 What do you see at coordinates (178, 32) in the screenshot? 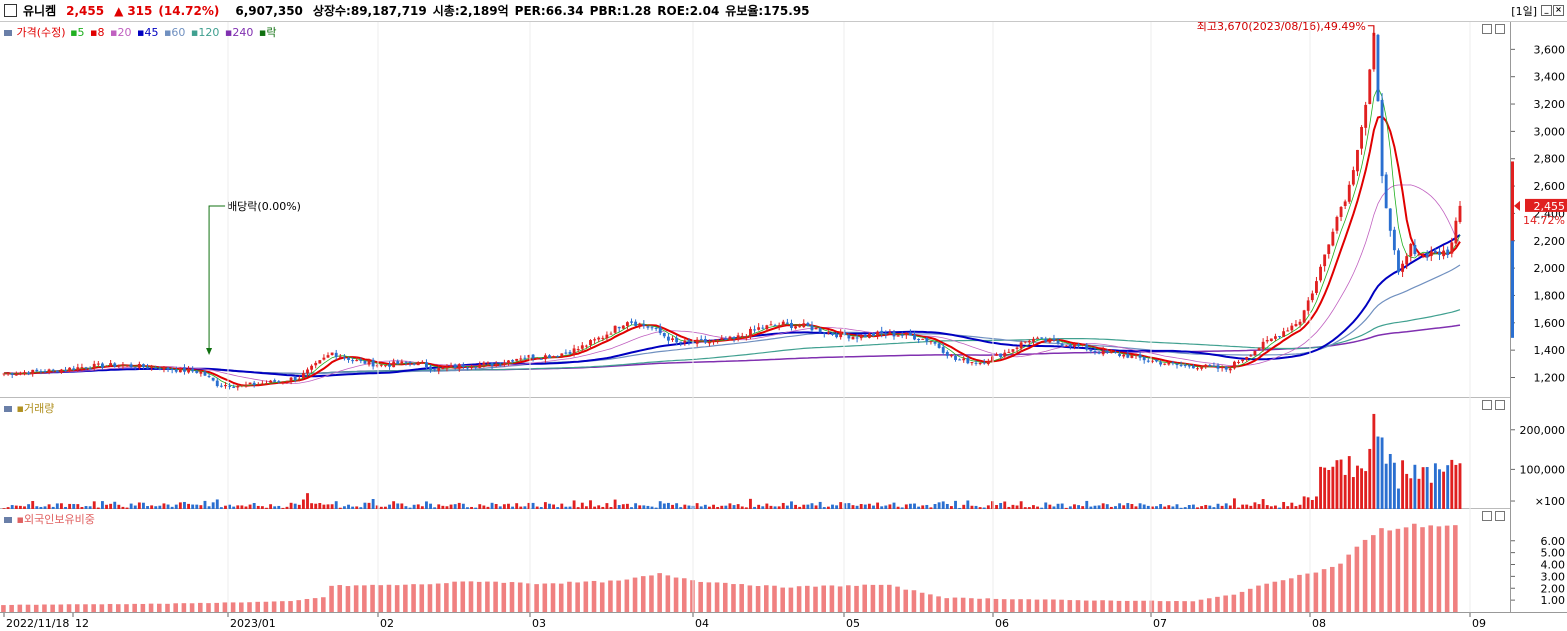
I see `legend-ma60: 60` at bounding box center [178, 32].